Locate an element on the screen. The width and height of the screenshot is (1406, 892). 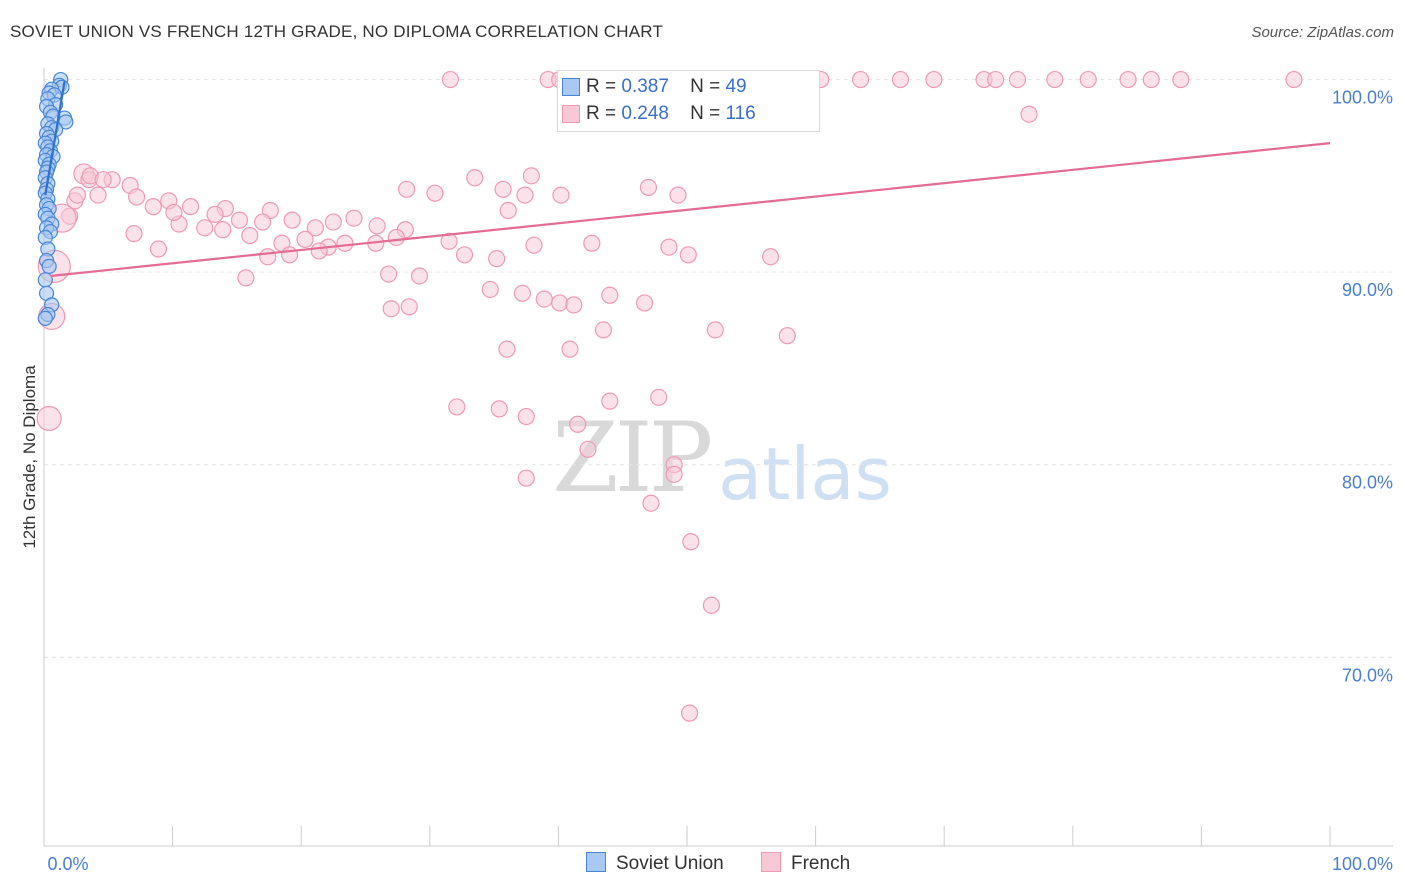
french-legend-swatch is located at coordinates (771, 862).